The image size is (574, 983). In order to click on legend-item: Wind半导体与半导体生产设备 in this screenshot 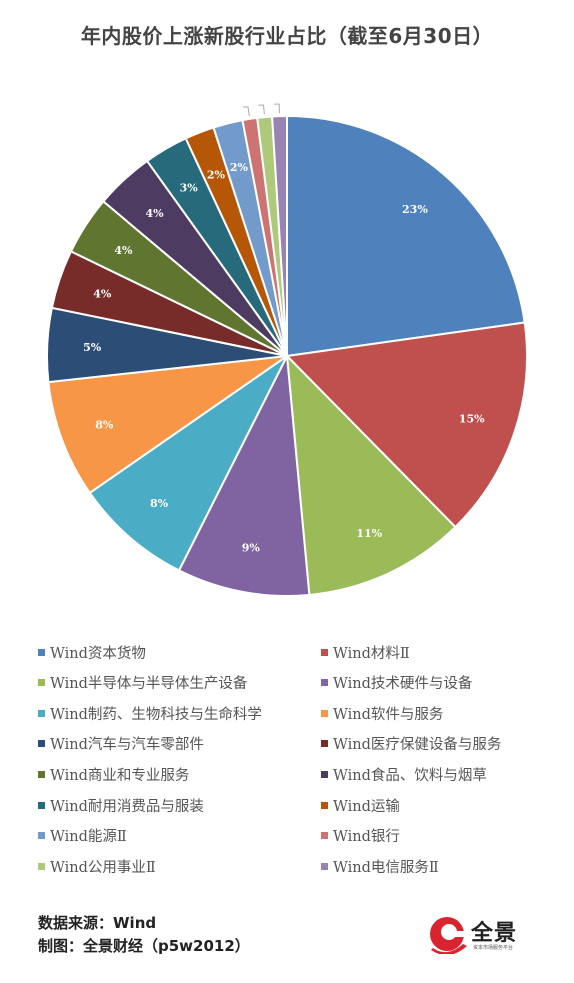, I will do `click(142, 683)`.